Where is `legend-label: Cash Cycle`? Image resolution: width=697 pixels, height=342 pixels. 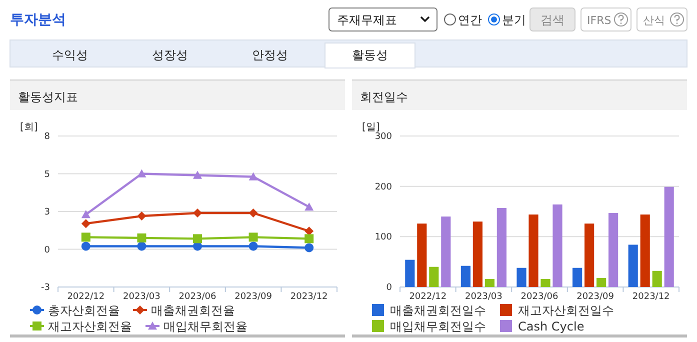
legend-label: Cash Cycle is located at coordinates (551, 327).